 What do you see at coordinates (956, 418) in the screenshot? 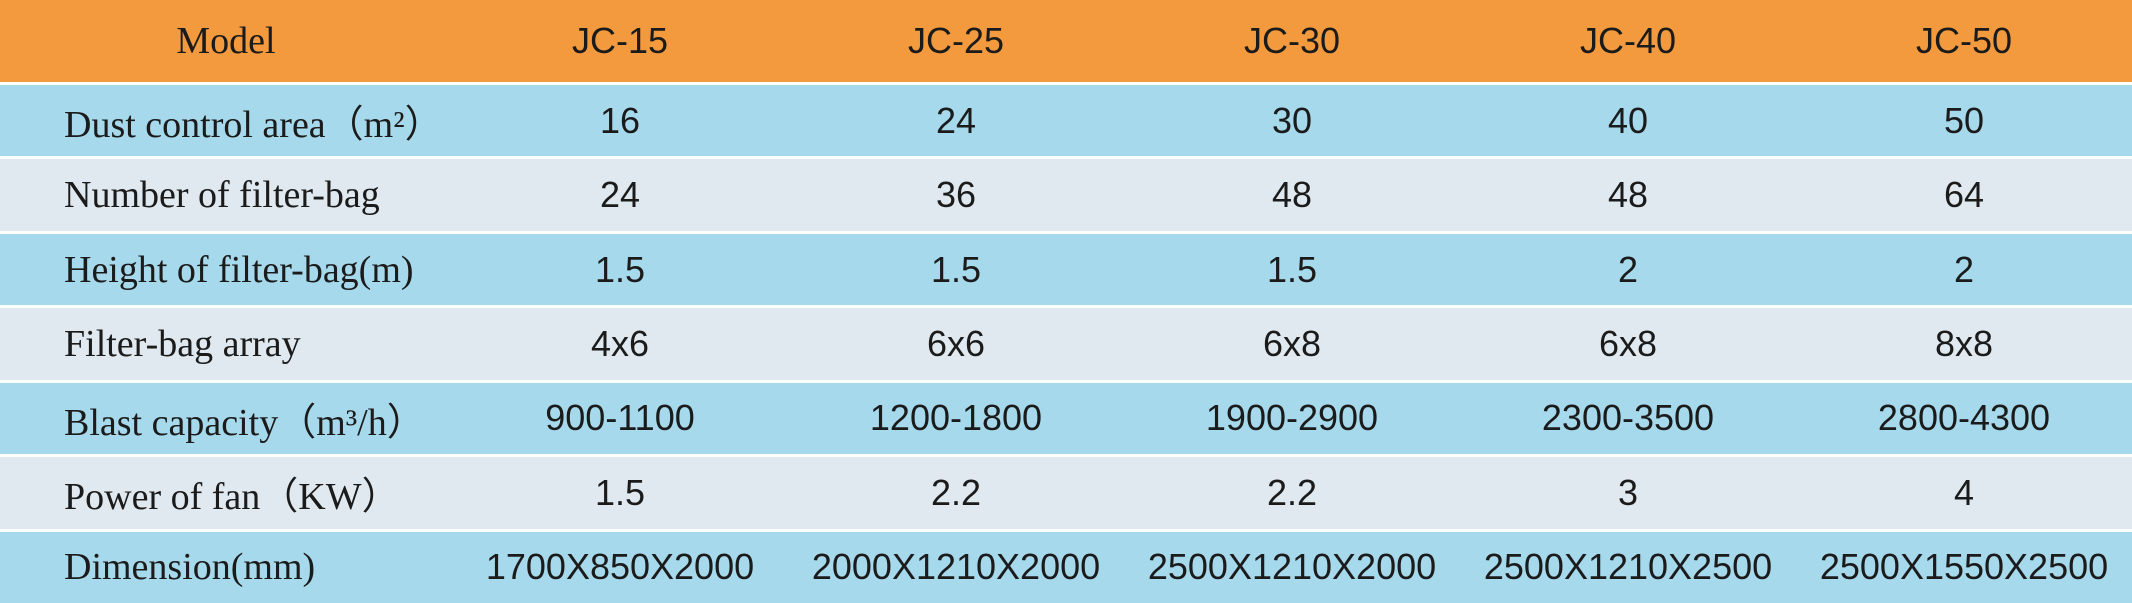
I see `row-value: 1200-1800` at bounding box center [956, 418].